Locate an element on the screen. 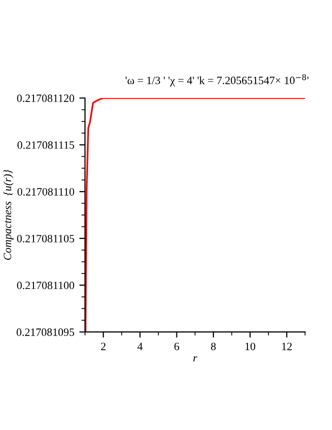 The width and height of the screenshot is (332, 430). x-tick-label: 10 is located at coordinates (251, 346).